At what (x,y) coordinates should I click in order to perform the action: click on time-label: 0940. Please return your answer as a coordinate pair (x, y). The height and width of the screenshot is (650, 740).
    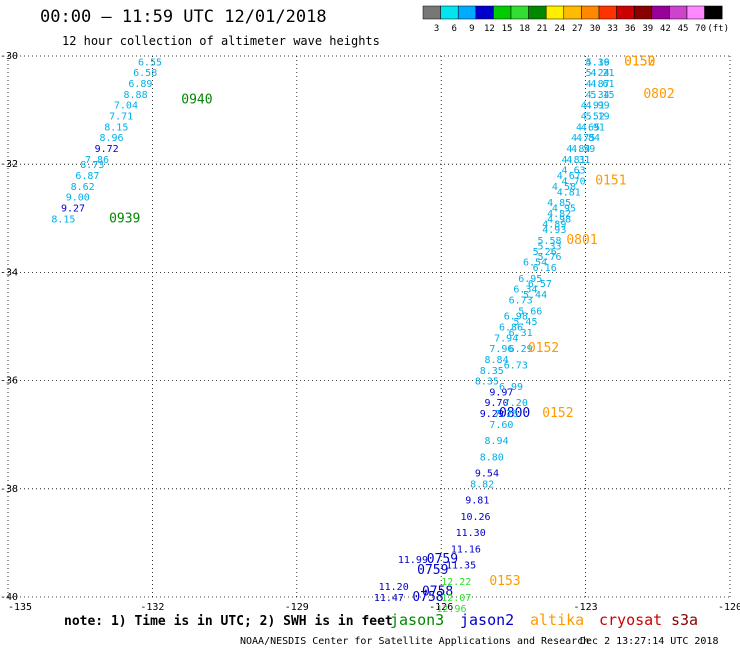
    Looking at the image, I should click on (196, 99).